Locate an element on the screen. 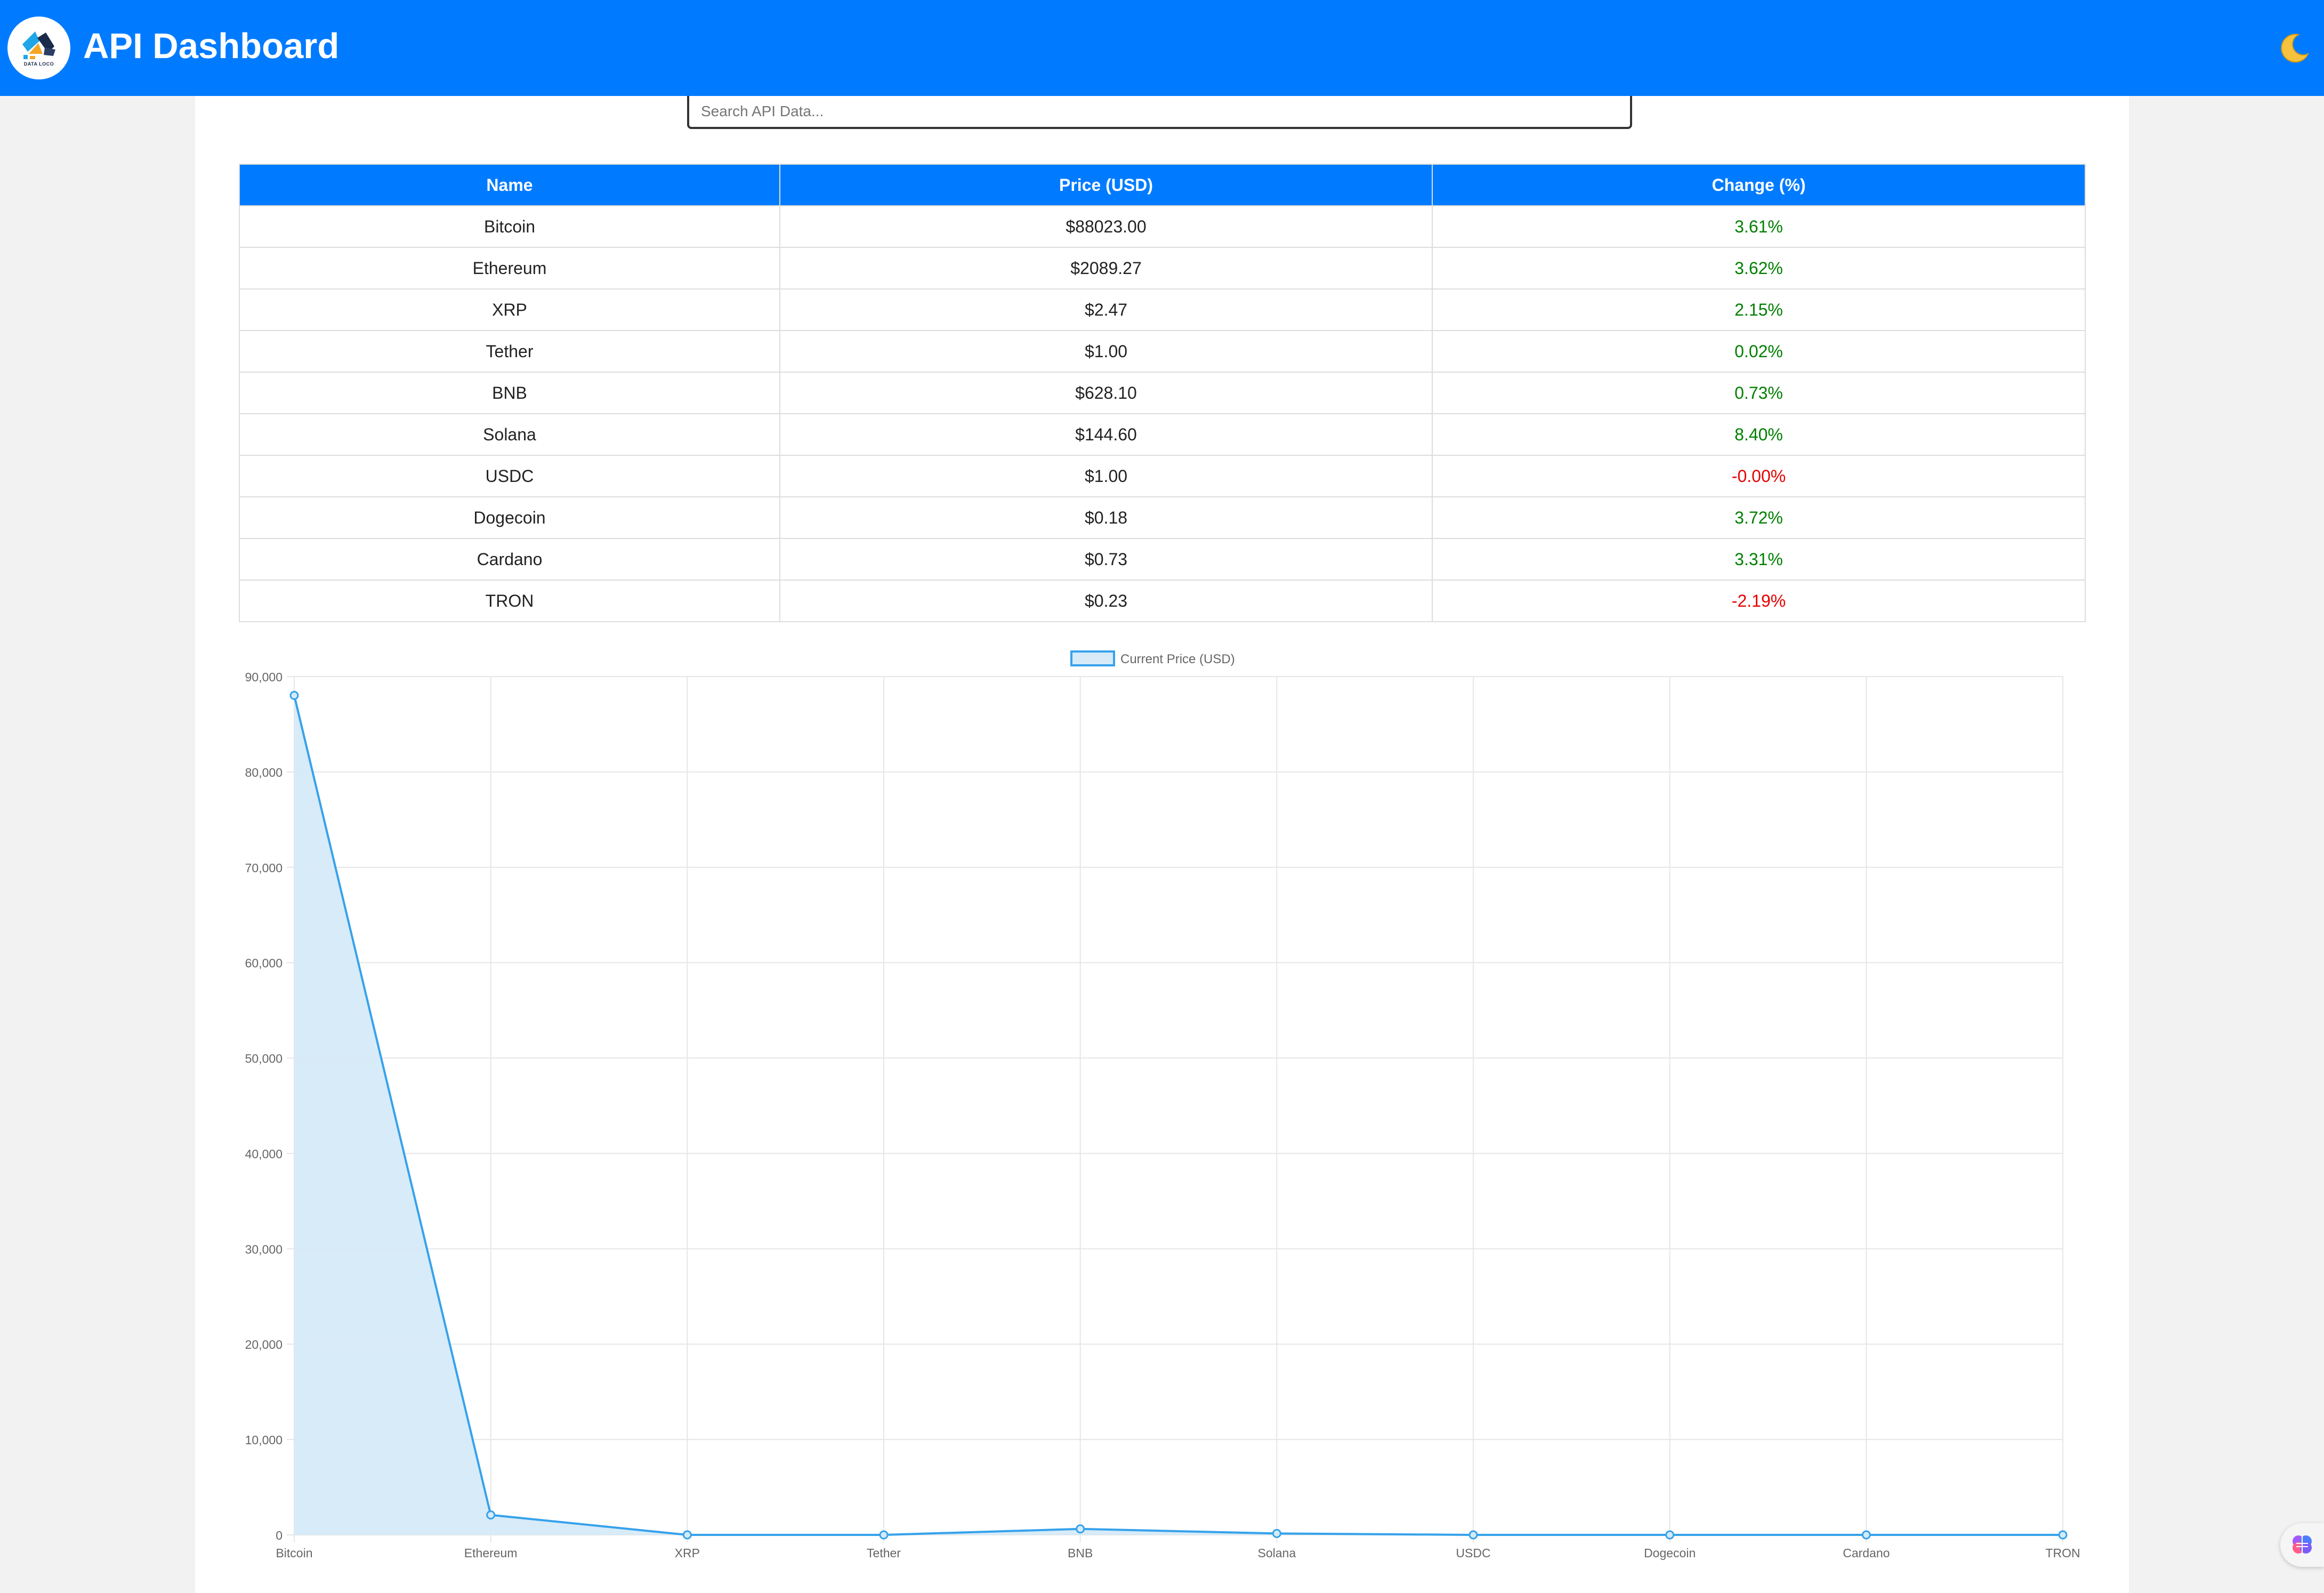 This screenshot has width=2324, height=1593. coin-name: Solana is located at coordinates (509, 434).